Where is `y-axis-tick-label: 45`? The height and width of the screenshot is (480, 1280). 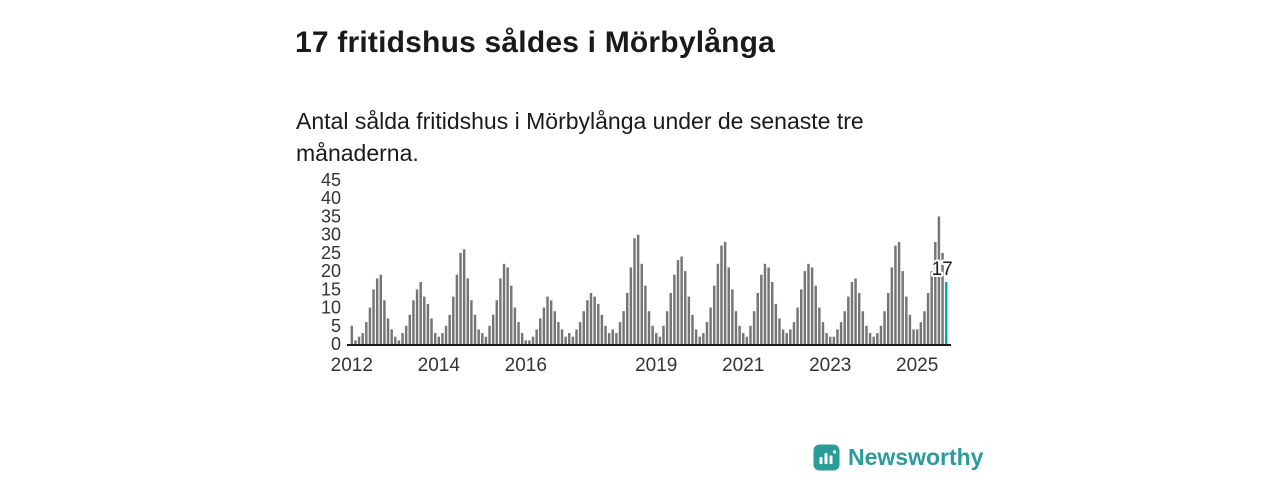
y-axis-tick-label: 45 is located at coordinates (331, 180).